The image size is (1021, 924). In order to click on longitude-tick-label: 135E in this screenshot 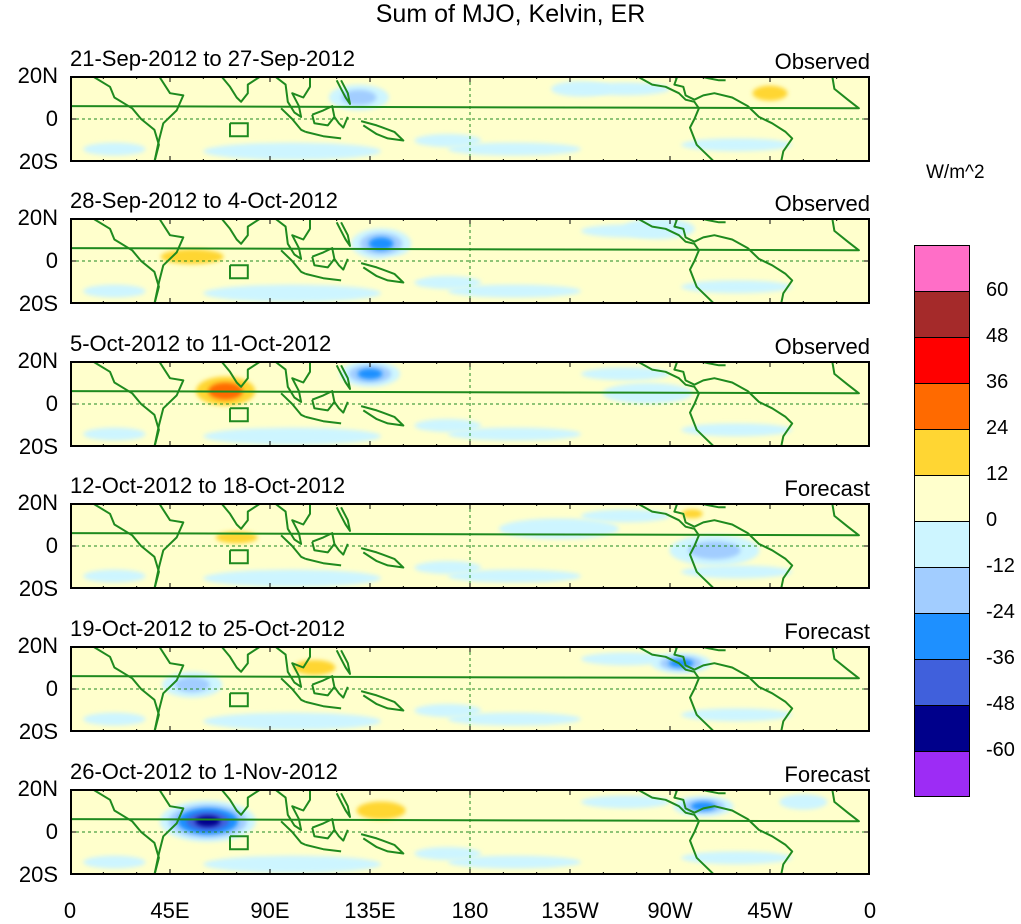, I will do `click(370, 910)`.